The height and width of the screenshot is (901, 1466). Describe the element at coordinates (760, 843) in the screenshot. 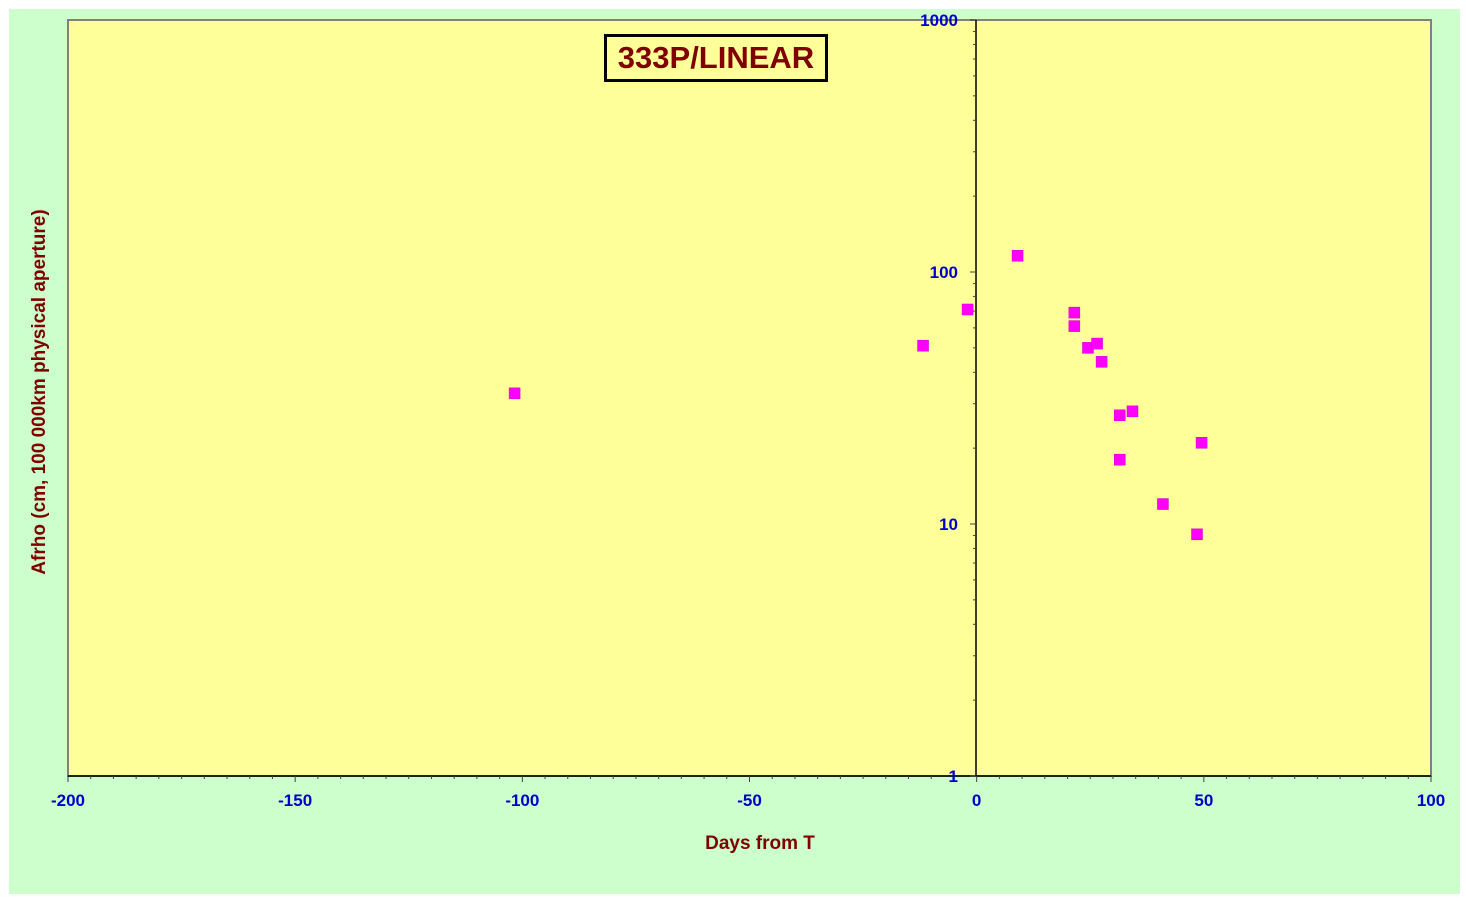

I see `x-axis-title: Days from T` at that location.